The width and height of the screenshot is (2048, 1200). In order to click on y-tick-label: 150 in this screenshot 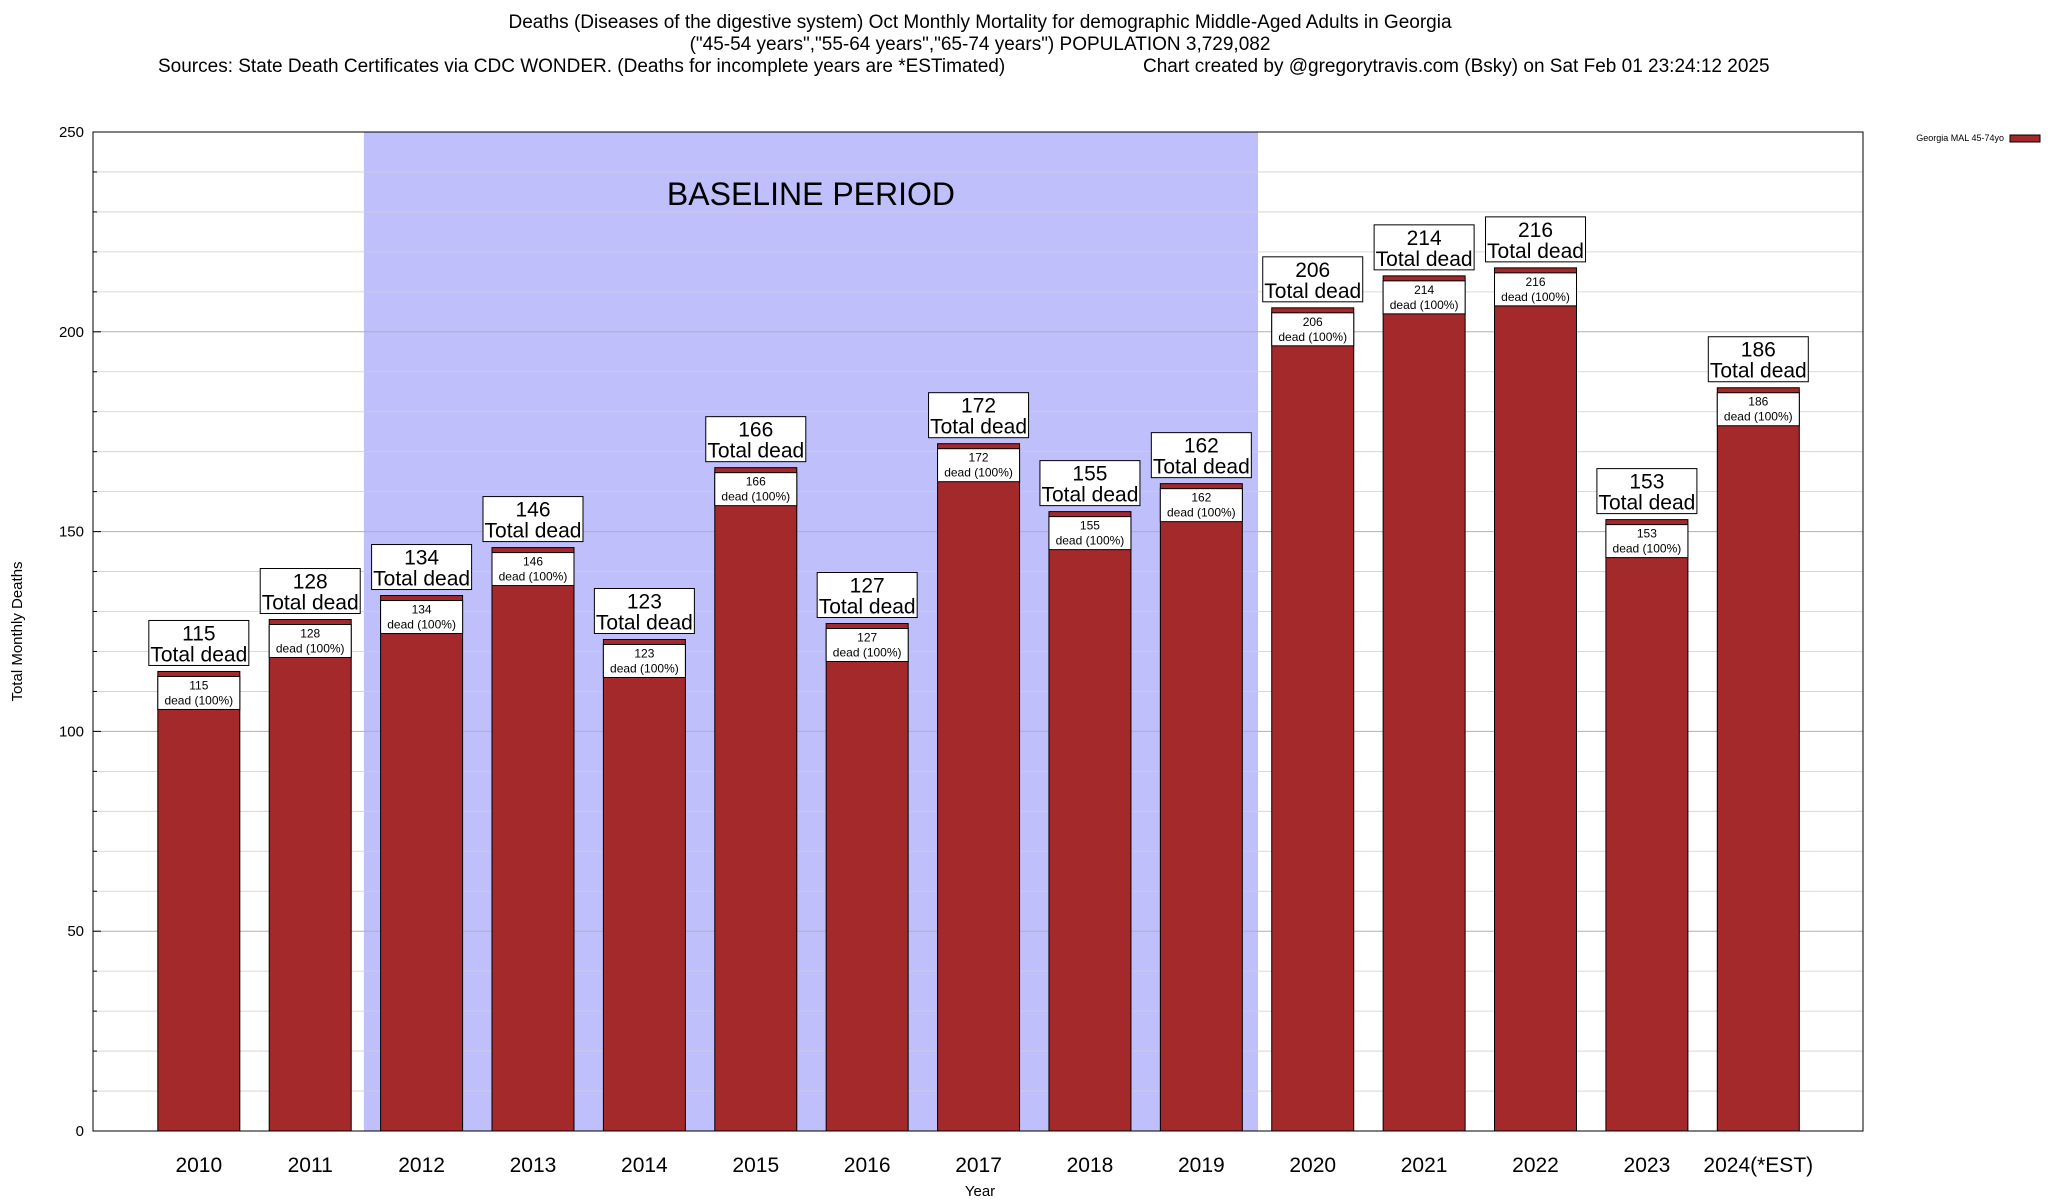, I will do `click(71, 532)`.